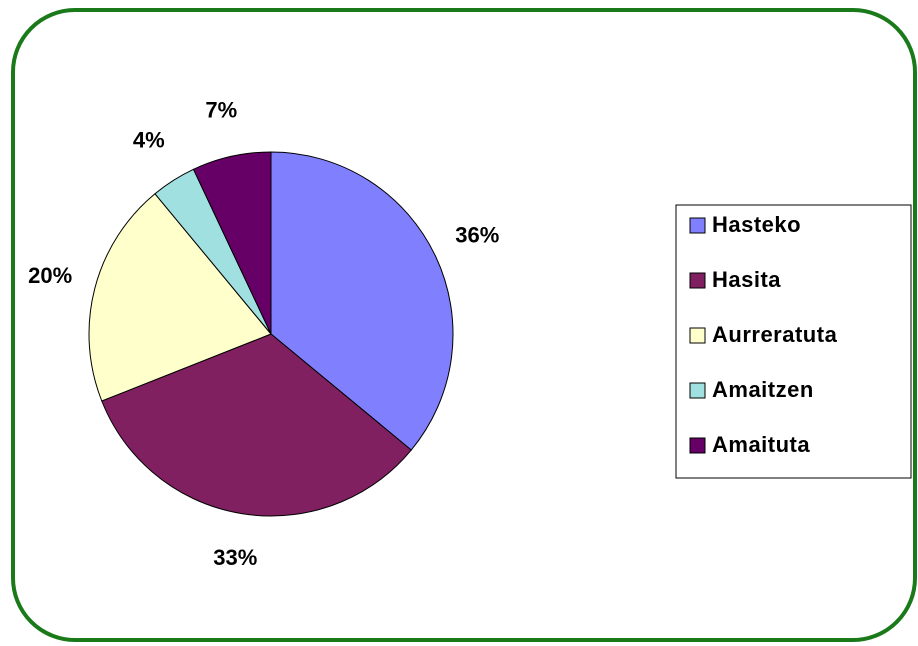 The width and height of the screenshot is (918, 646). I want to click on legend-label: Amaituta, so click(761, 444).